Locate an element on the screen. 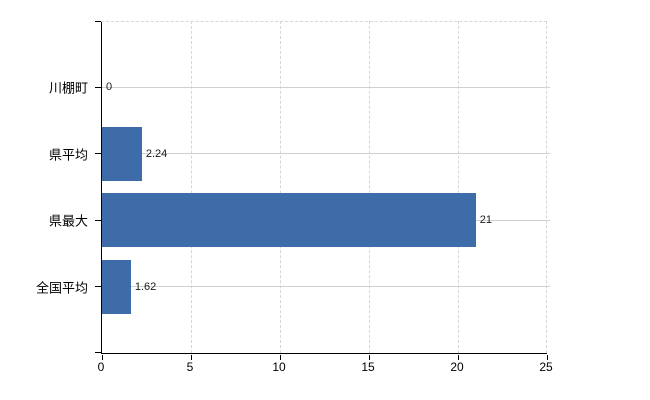 This screenshot has width=650, height=400. plot-right-border is located at coordinates (546, 187).